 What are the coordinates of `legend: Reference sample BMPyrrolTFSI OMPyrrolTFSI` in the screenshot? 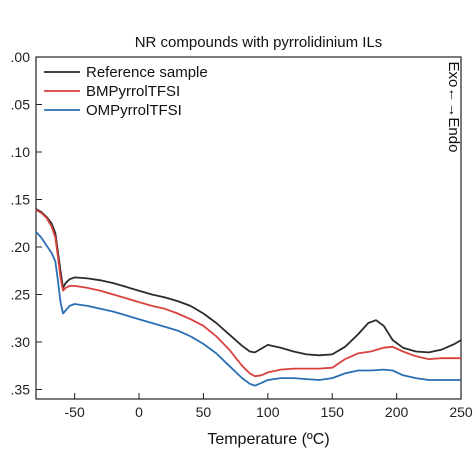 It's located at (126, 91).